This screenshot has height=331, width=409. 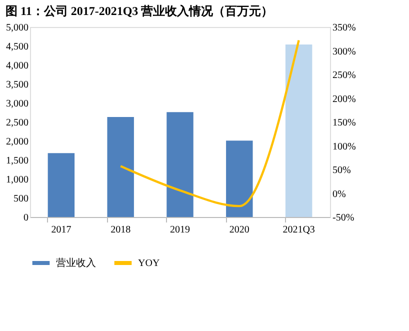 What do you see at coordinates (239, 230) in the screenshot?
I see `x-tick-label: 2020` at bounding box center [239, 230].